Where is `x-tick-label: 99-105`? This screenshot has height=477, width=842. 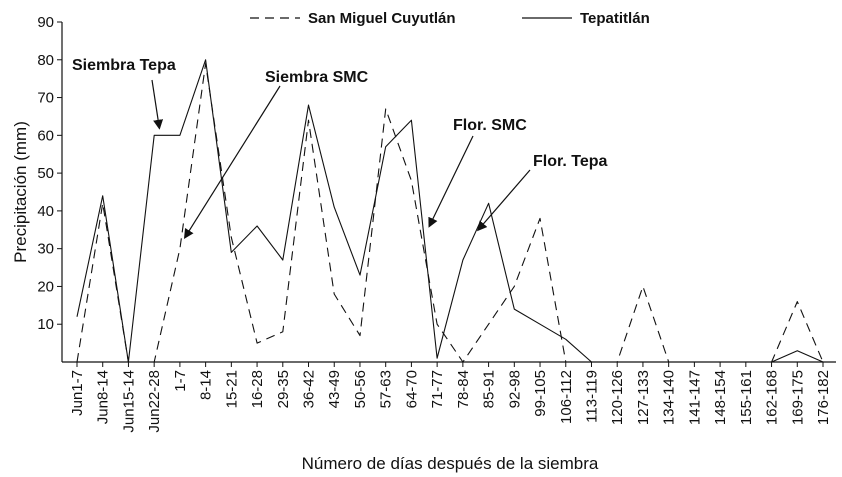 x-tick-label: 99-105 is located at coordinates (540, 393).